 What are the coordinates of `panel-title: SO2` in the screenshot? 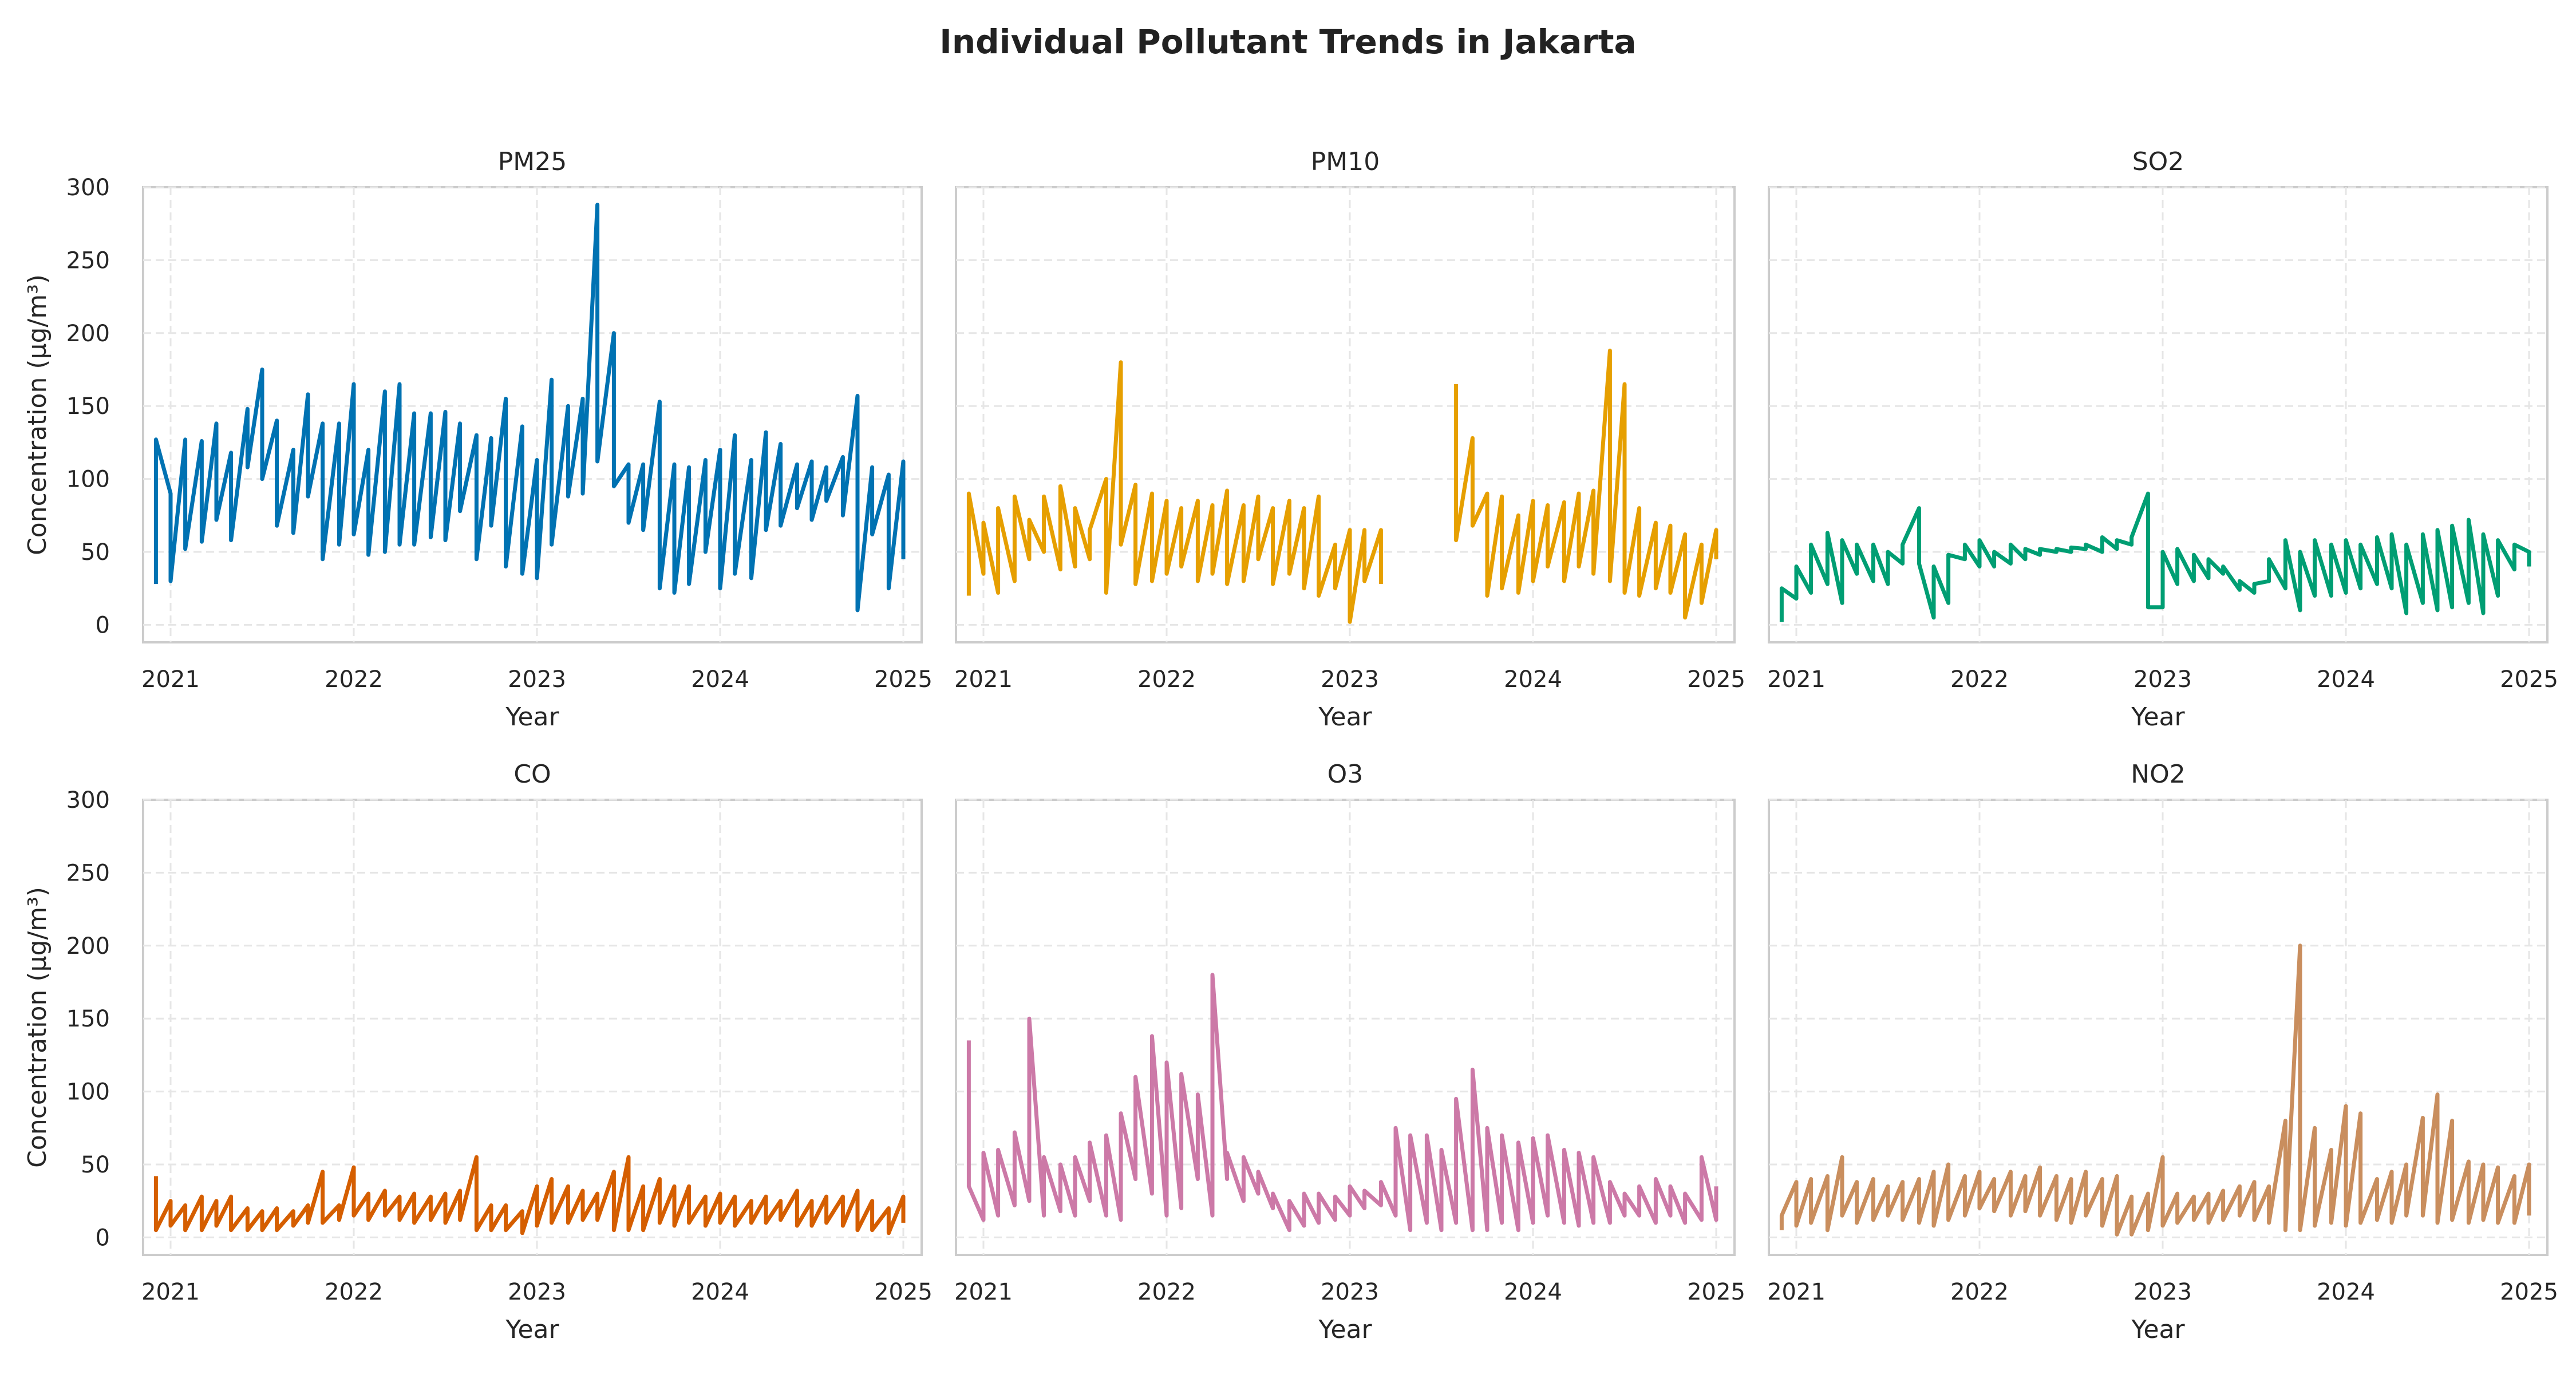 It's located at (2158, 161).